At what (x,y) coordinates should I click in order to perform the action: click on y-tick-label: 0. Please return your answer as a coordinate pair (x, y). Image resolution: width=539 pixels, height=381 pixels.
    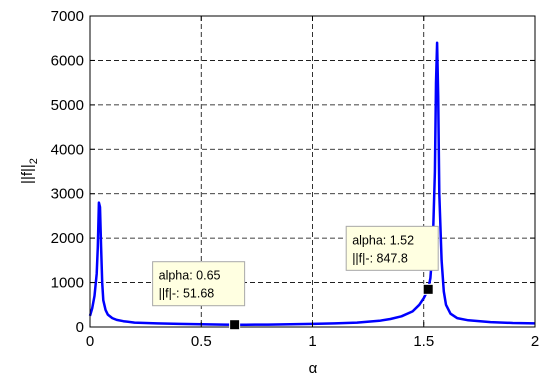
    Looking at the image, I should click on (80, 327).